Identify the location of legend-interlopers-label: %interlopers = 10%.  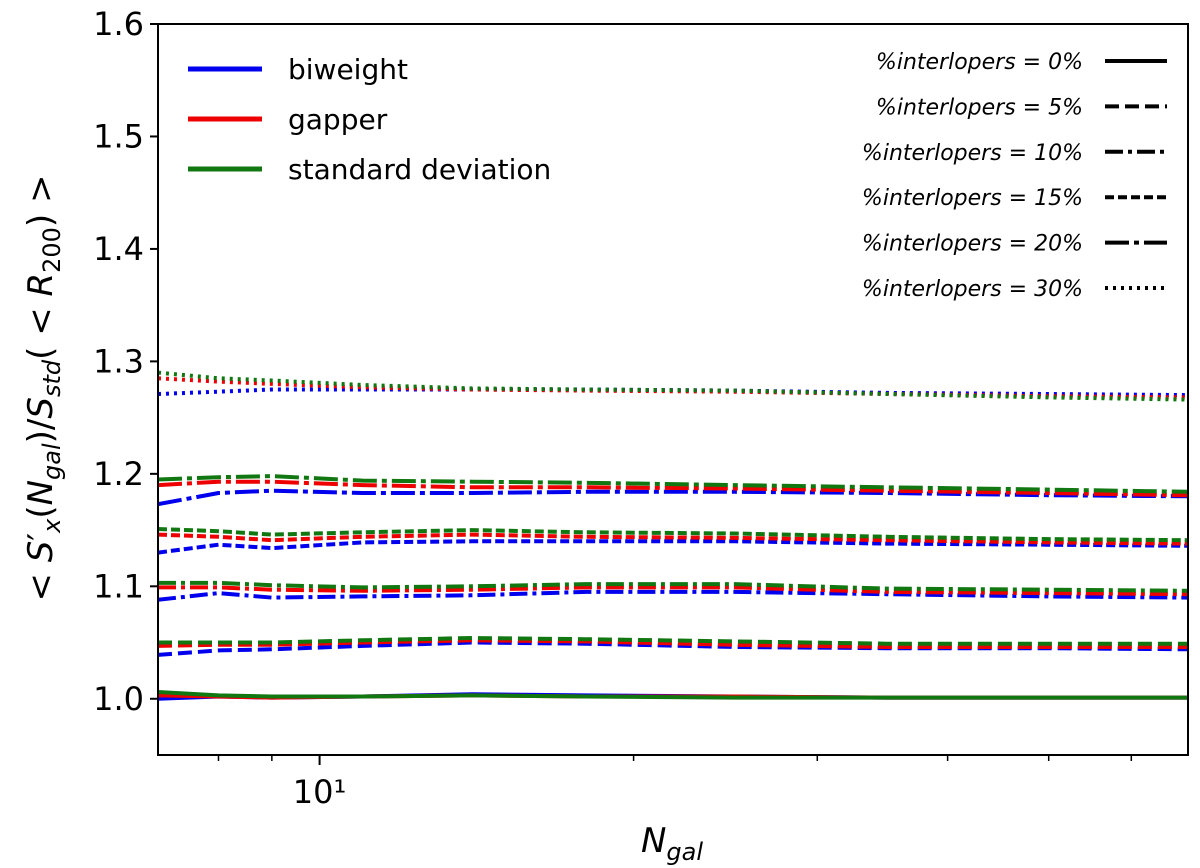
(972, 153).